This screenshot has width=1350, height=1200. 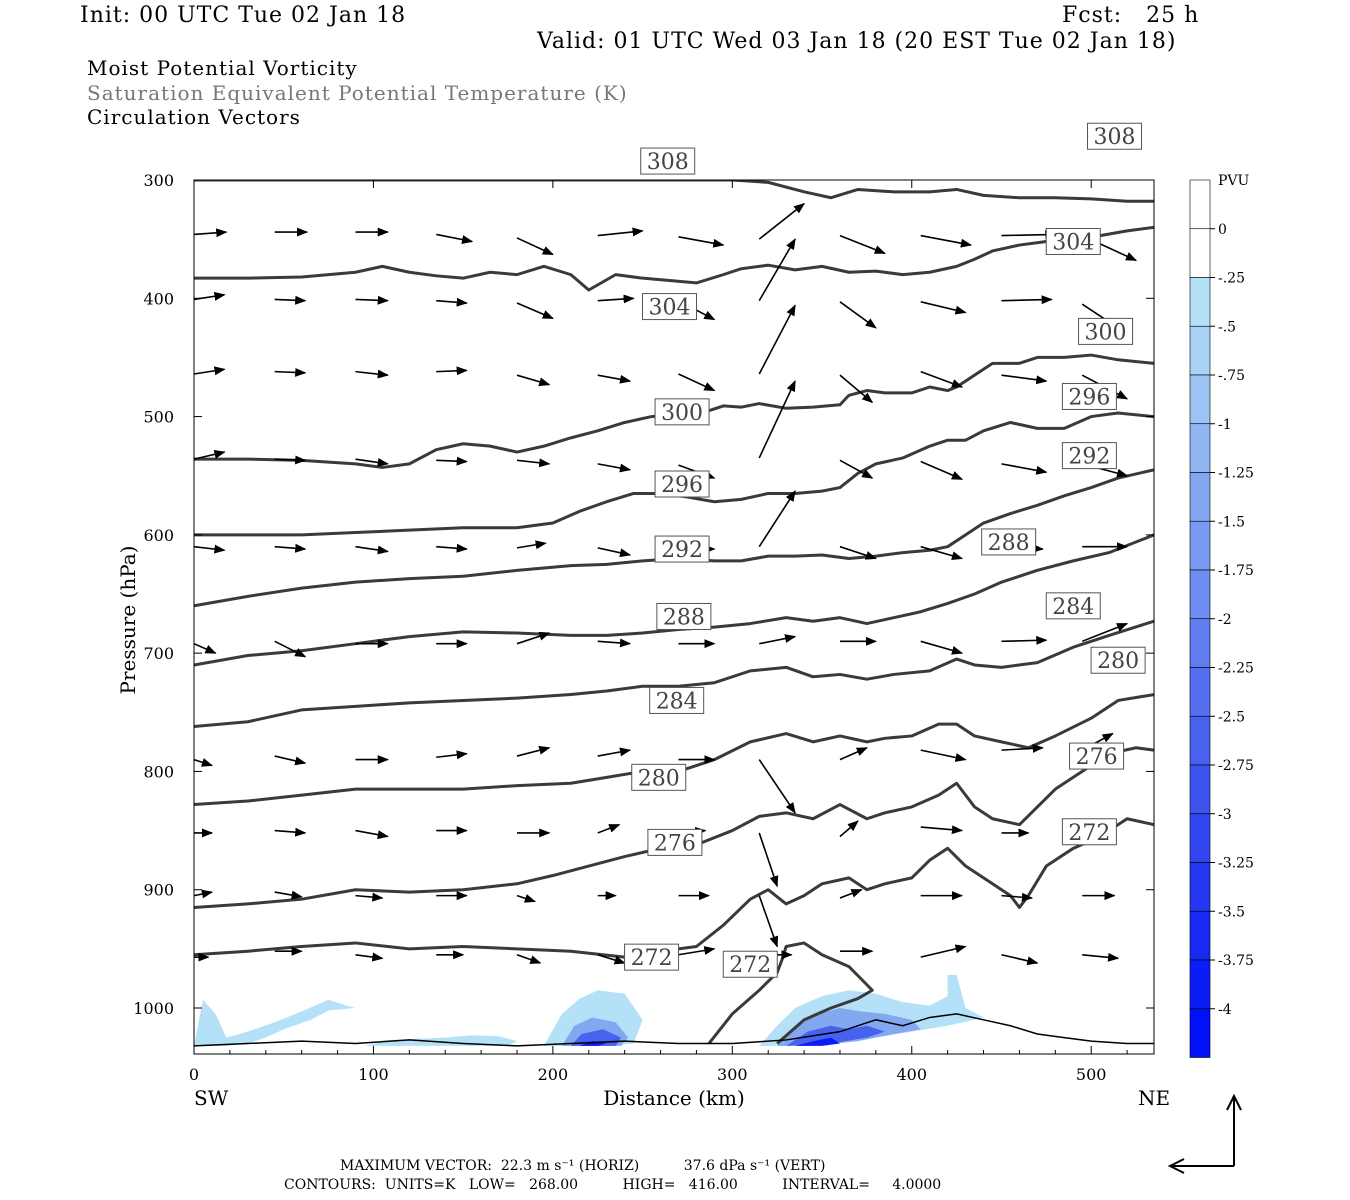 What do you see at coordinates (222, 68) in the screenshot?
I see `field-title-mpv: Moist Potential Vorticity` at bounding box center [222, 68].